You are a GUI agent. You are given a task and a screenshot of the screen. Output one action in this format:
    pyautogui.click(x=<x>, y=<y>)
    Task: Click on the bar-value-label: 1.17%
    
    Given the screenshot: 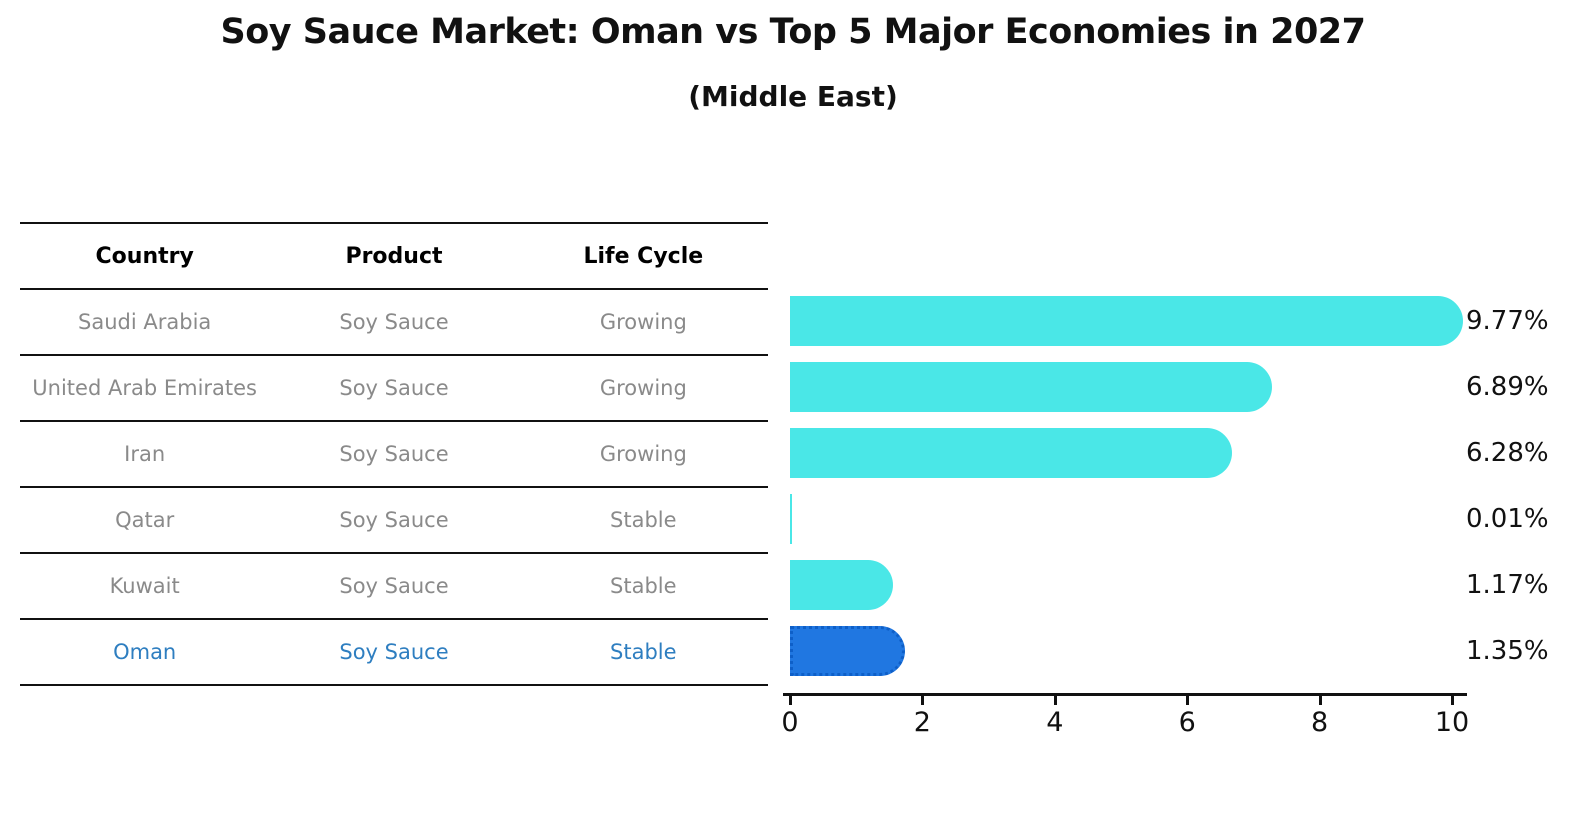 What is the action you would take?
    pyautogui.click(x=1507, y=585)
    